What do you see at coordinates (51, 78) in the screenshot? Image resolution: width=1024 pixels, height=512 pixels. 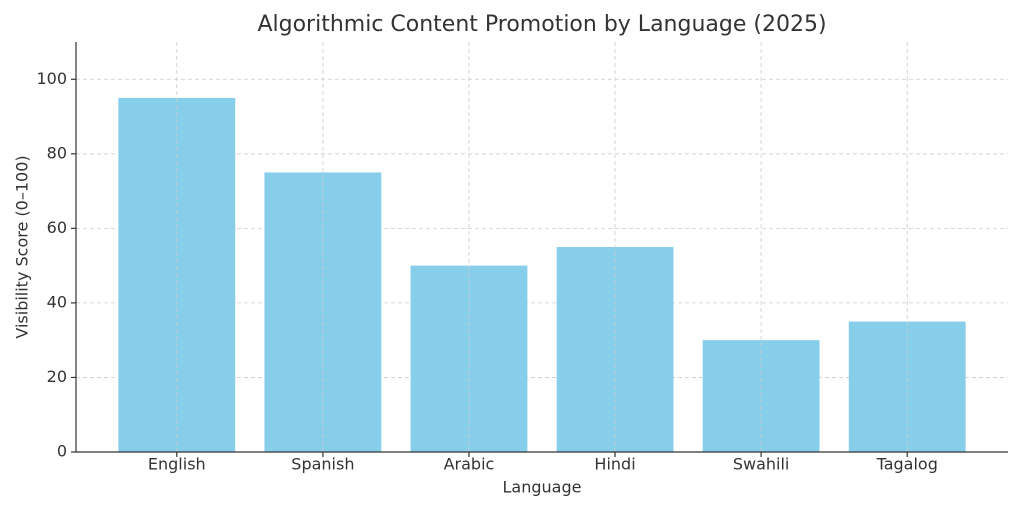 I see `y-tick-label: 100` at bounding box center [51, 78].